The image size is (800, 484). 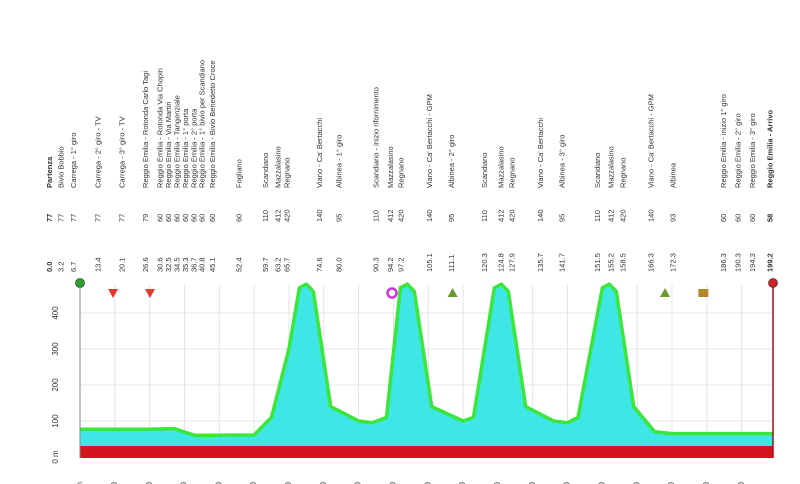 I want to click on waypoint-name: Albinea, so click(x=672, y=175).